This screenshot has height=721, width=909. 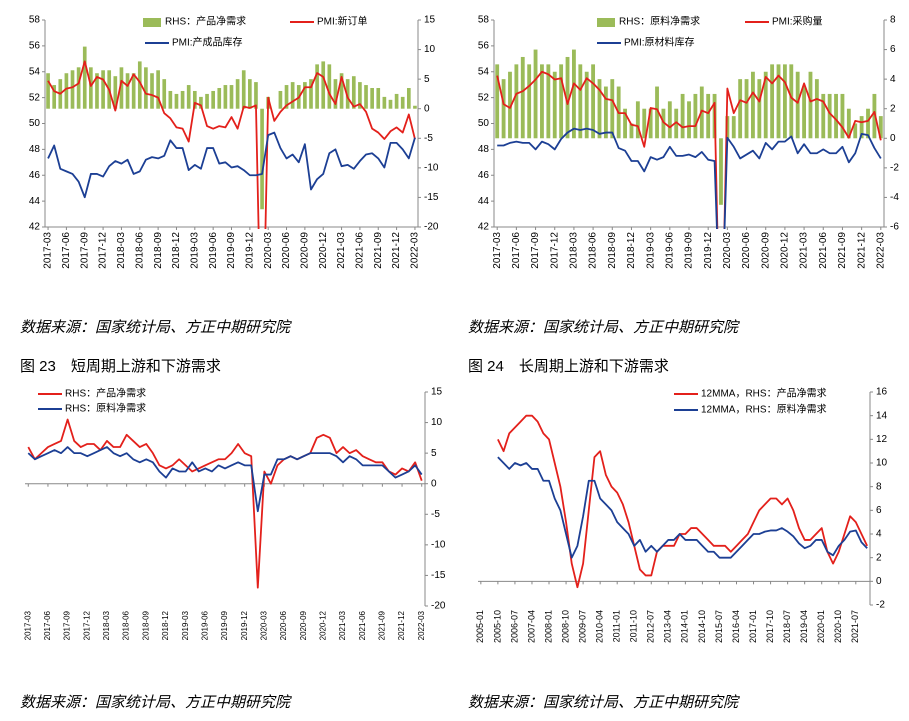 I want to click on source-note: 数据来源：国家统计局、方正中期研究院, so click(x=604, y=702).